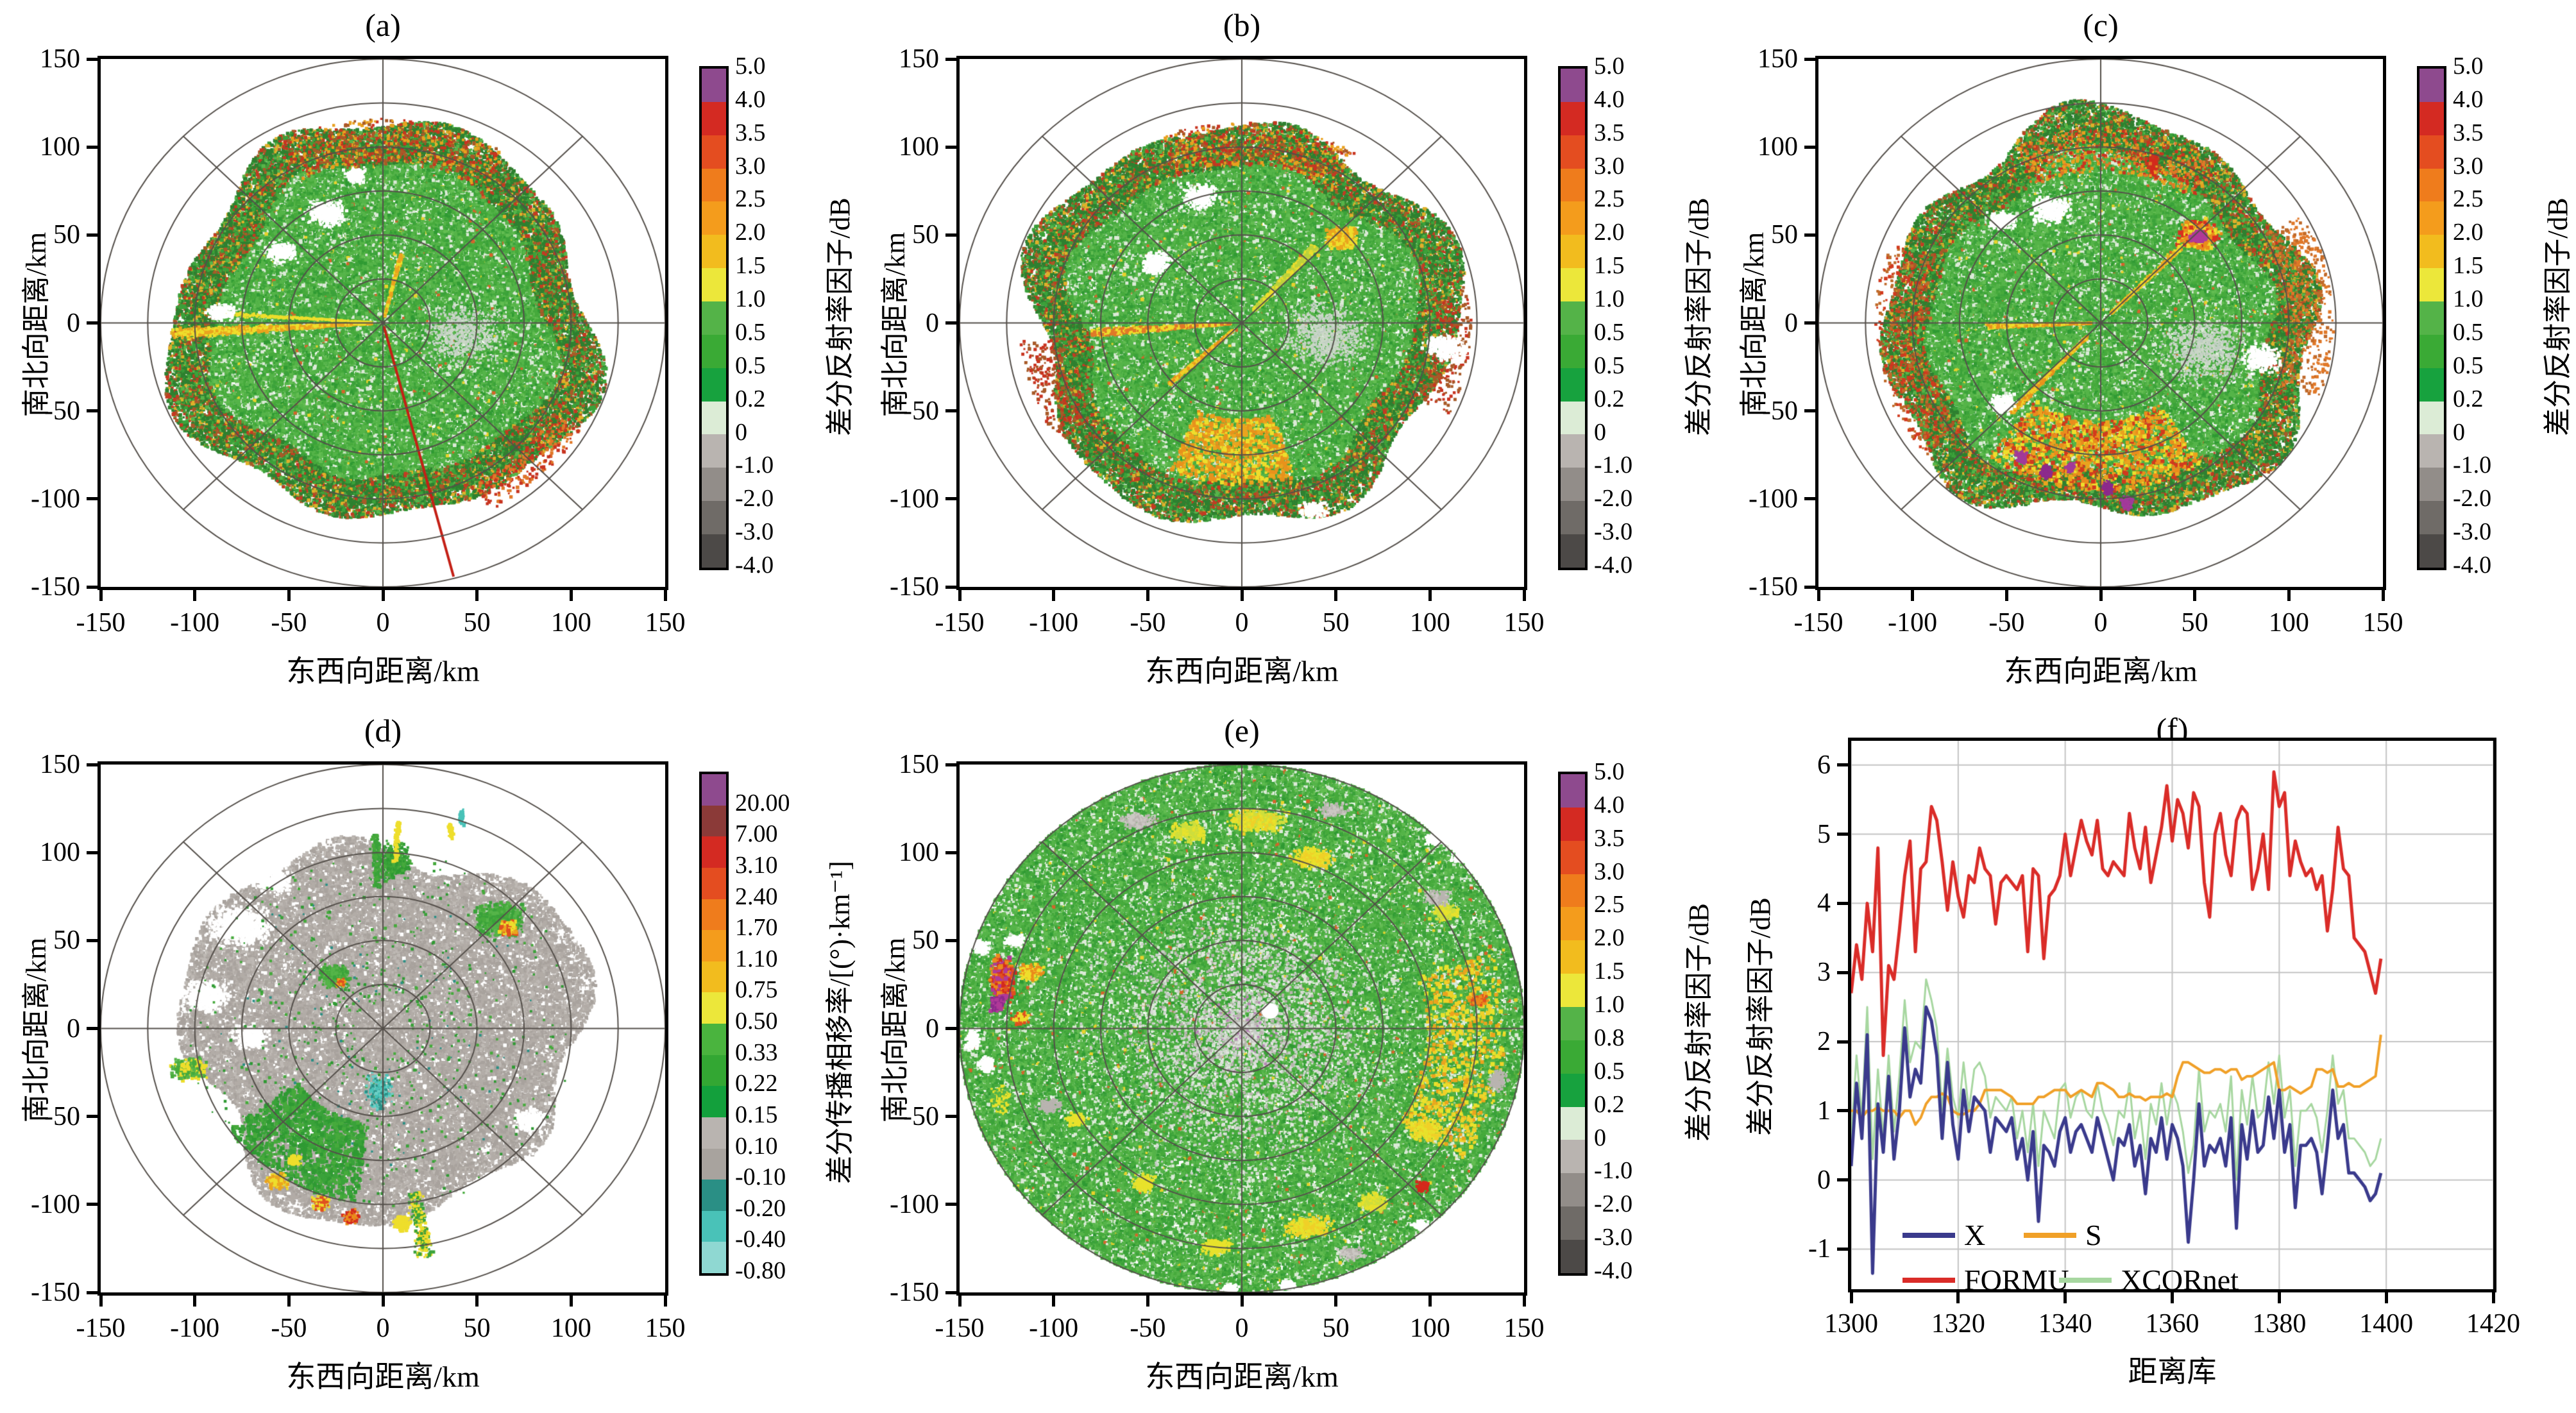 The height and width of the screenshot is (1413, 2576). Describe the element at coordinates (1242, 731) in the screenshot. I see `panel-title: (e)` at that location.